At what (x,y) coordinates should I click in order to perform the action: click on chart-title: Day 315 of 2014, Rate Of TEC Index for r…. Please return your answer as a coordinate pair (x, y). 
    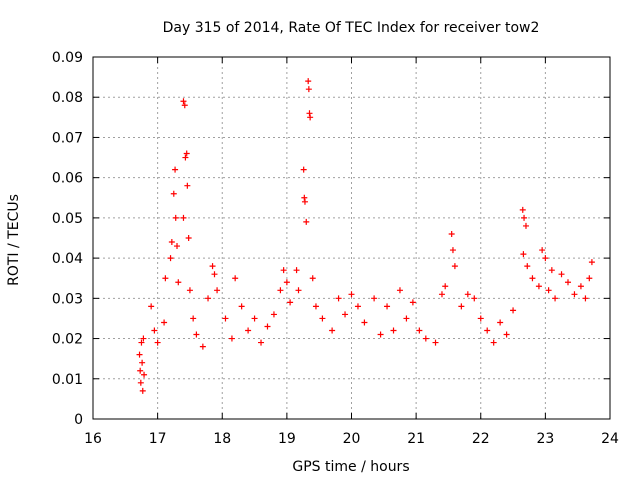
    Looking at the image, I should click on (351, 28).